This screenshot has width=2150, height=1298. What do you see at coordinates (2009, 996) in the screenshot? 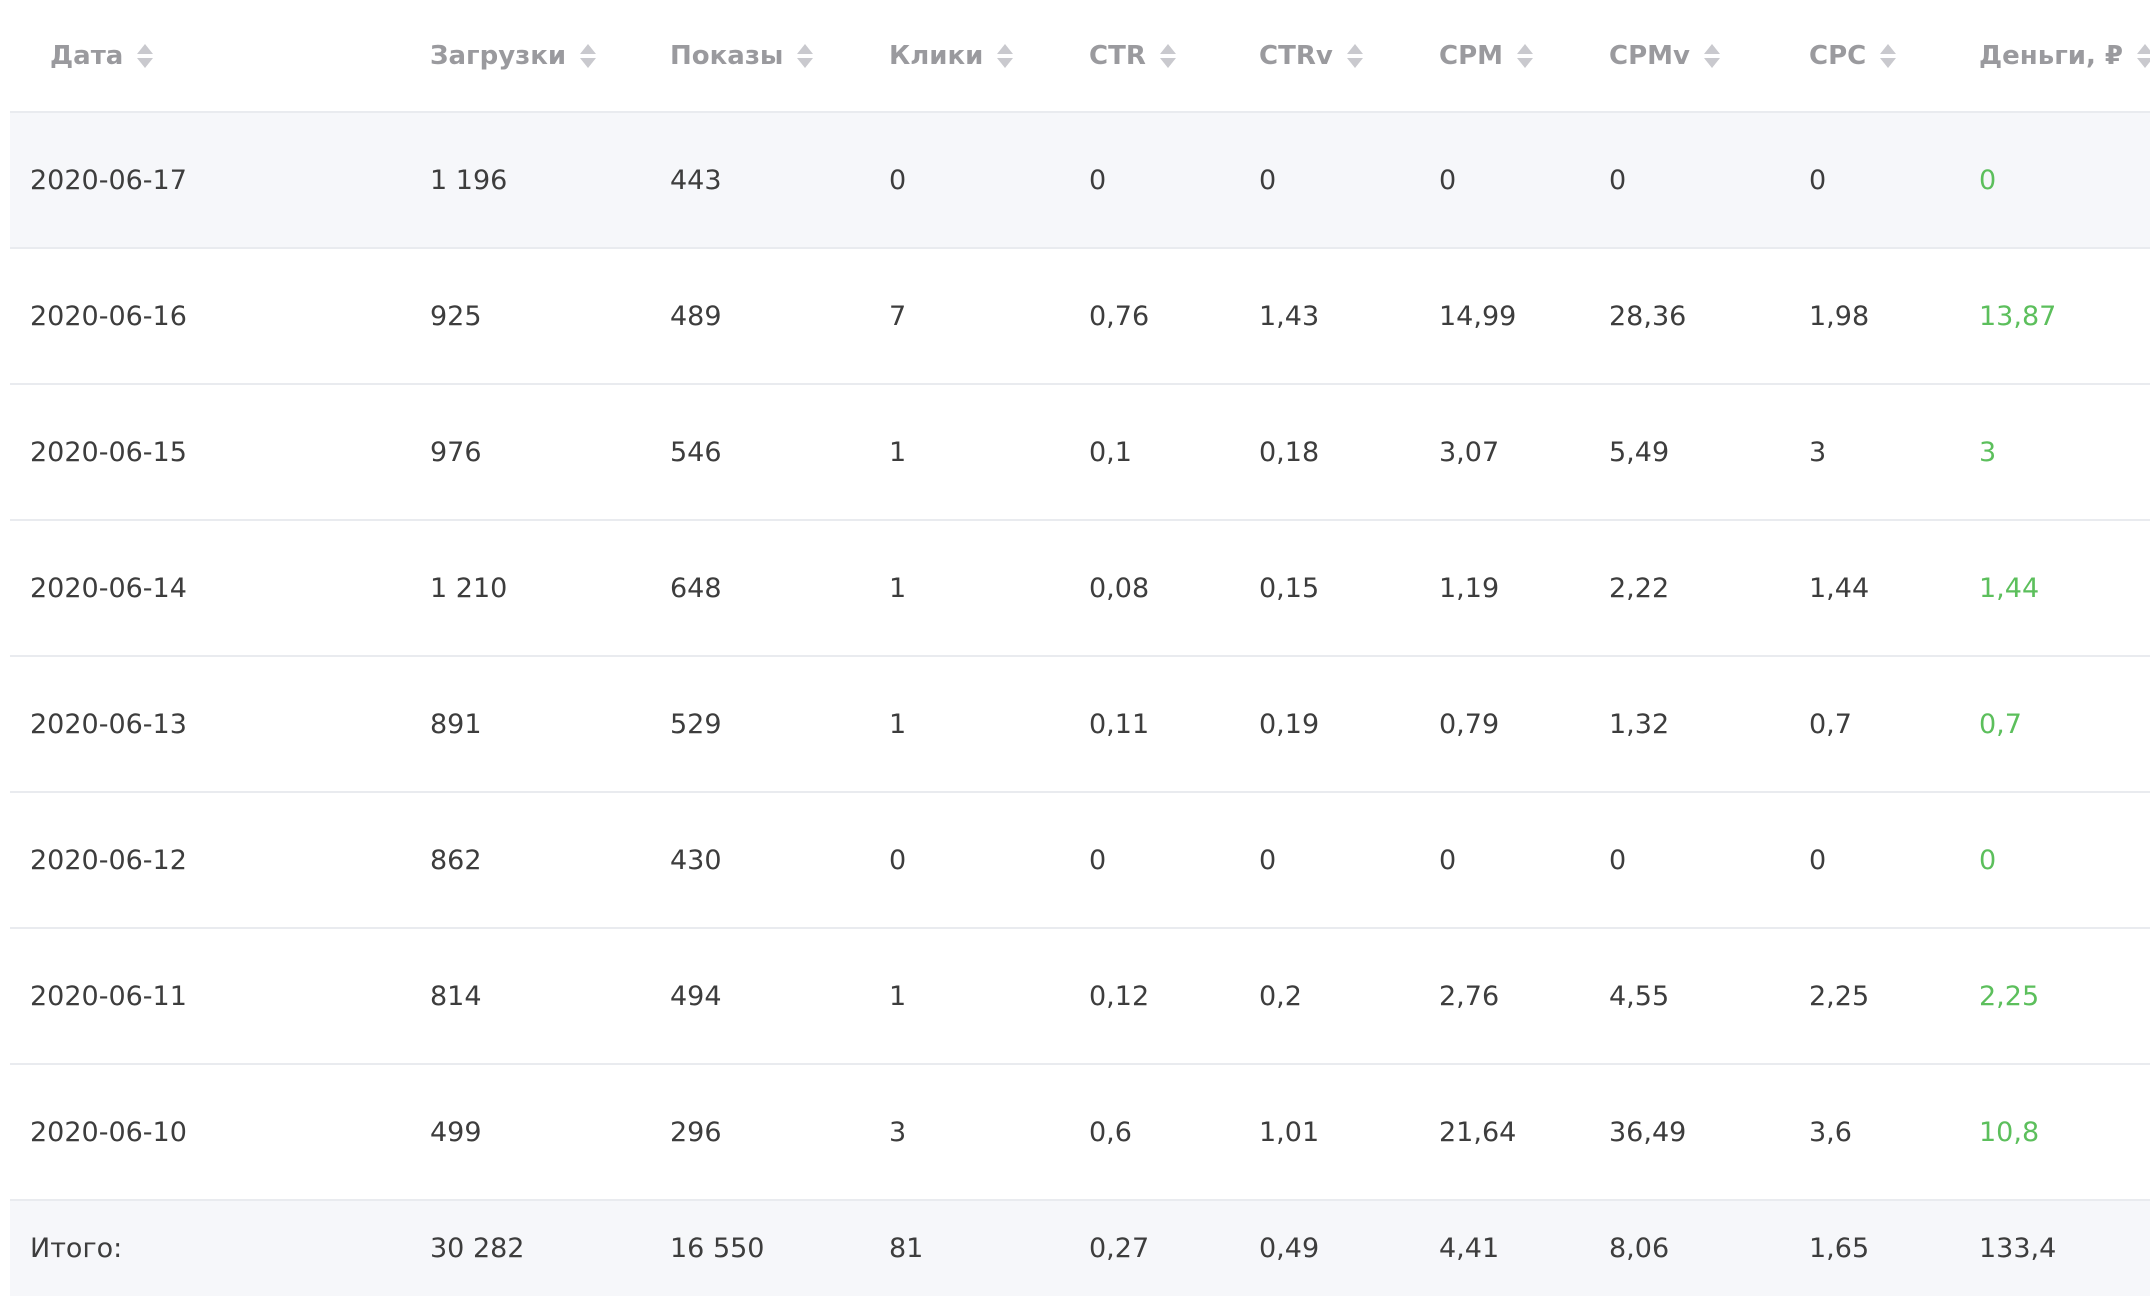
I see `cell-money: 2,25` at bounding box center [2009, 996].